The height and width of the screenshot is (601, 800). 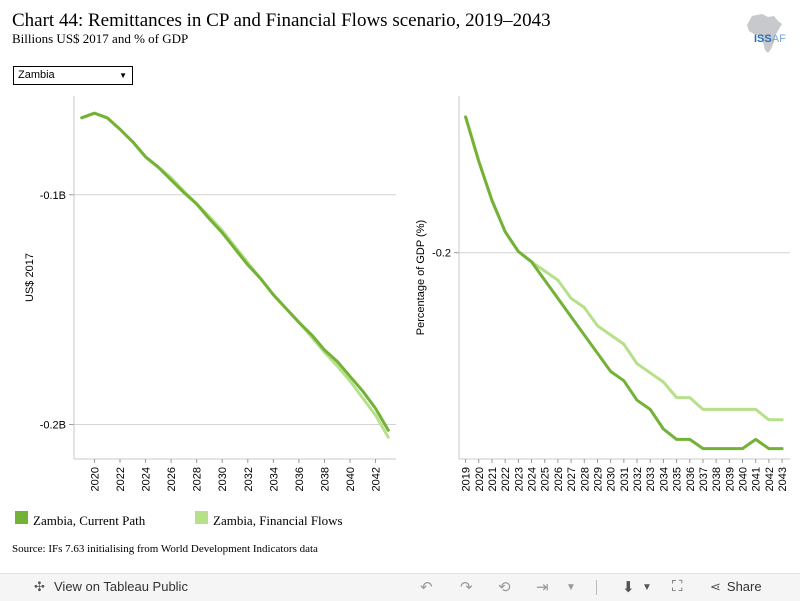 What do you see at coordinates (704, 479) in the screenshot?
I see `x-tick-label: 2037` at bounding box center [704, 479].